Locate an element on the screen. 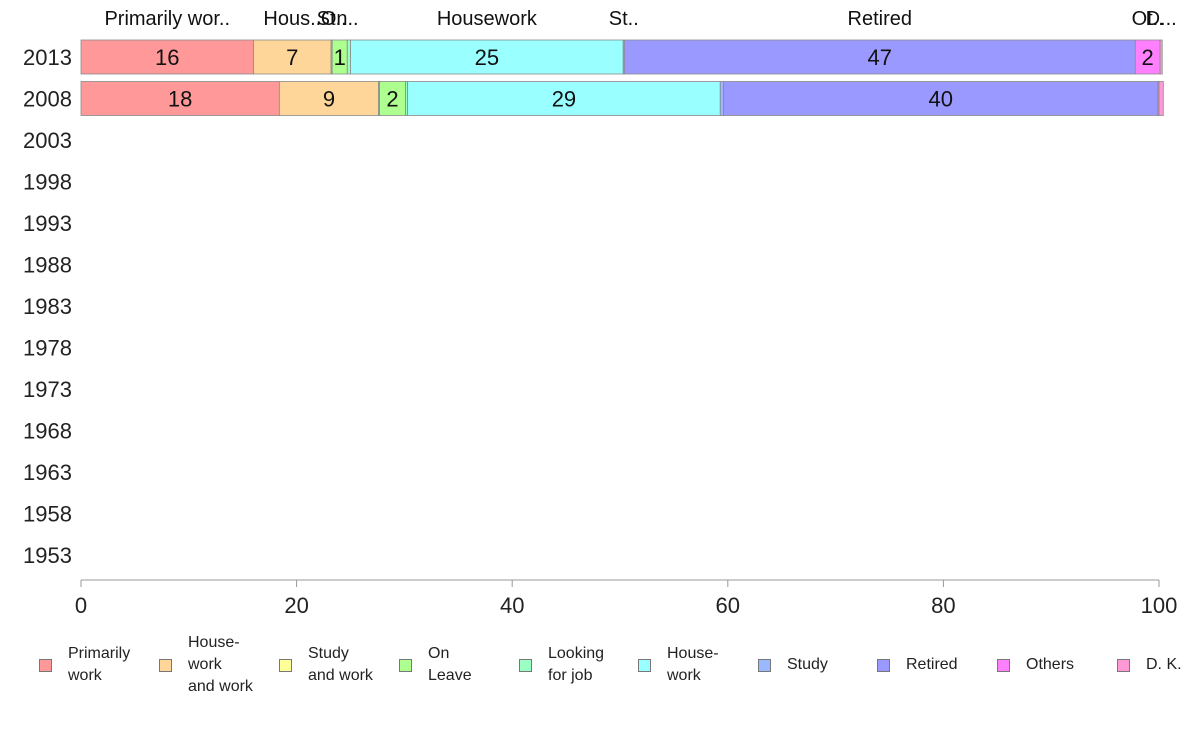 This screenshot has width=1188, height=736. year-tick-label: 1953 is located at coordinates (47, 555).